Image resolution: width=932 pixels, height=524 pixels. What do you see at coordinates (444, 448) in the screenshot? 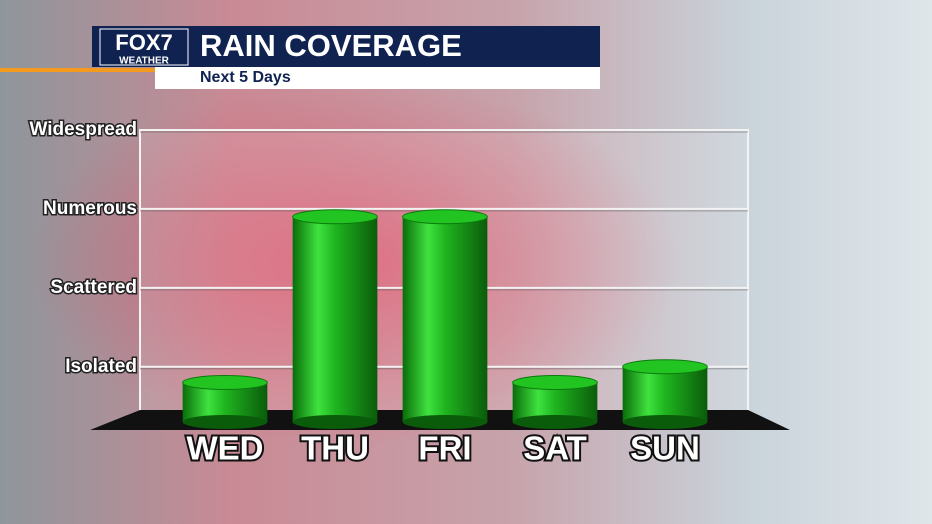
I see `x-tick-label: FRI` at bounding box center [444, 448].